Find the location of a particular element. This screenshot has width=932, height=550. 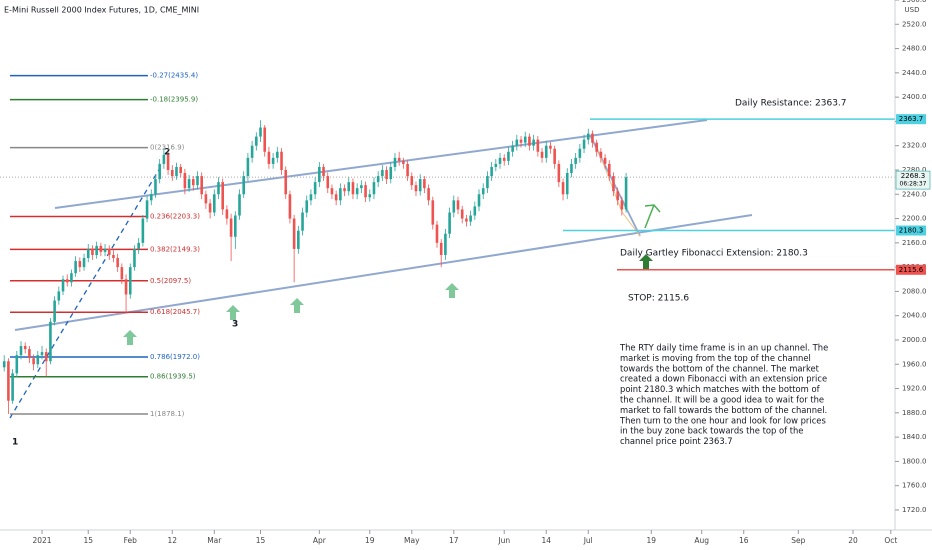

last-price-tag is located at coordinates (913, 180).